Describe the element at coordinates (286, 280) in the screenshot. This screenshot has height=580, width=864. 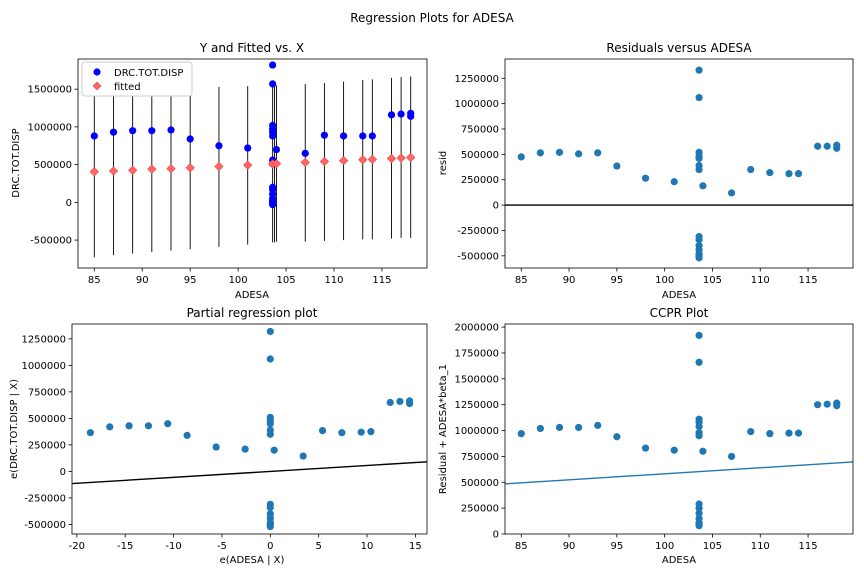
I see `x-tick-label: 105` at that location.